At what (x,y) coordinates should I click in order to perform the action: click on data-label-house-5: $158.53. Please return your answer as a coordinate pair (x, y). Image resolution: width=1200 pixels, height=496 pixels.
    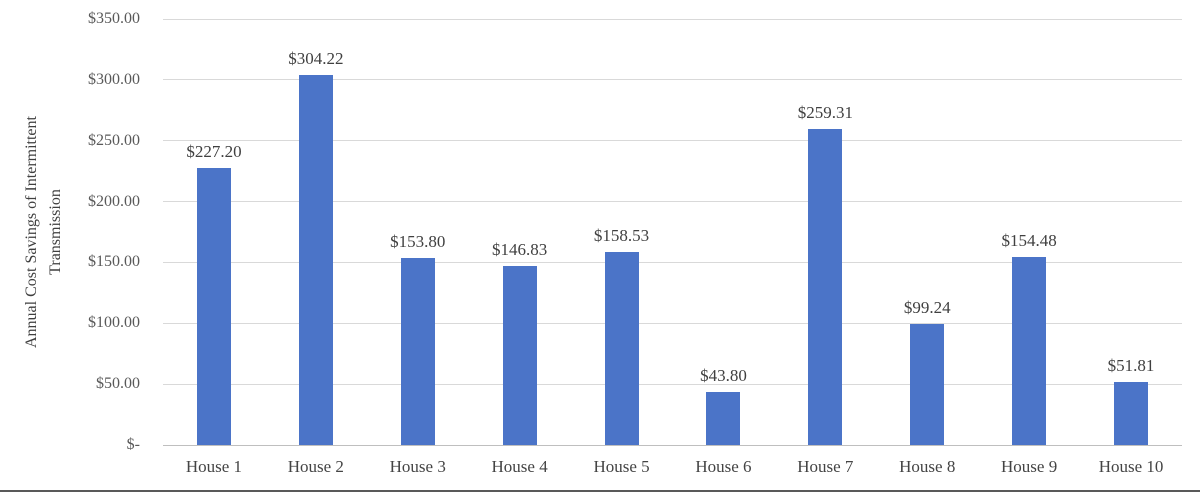
    Looking at the image, I should click on (621, 236).